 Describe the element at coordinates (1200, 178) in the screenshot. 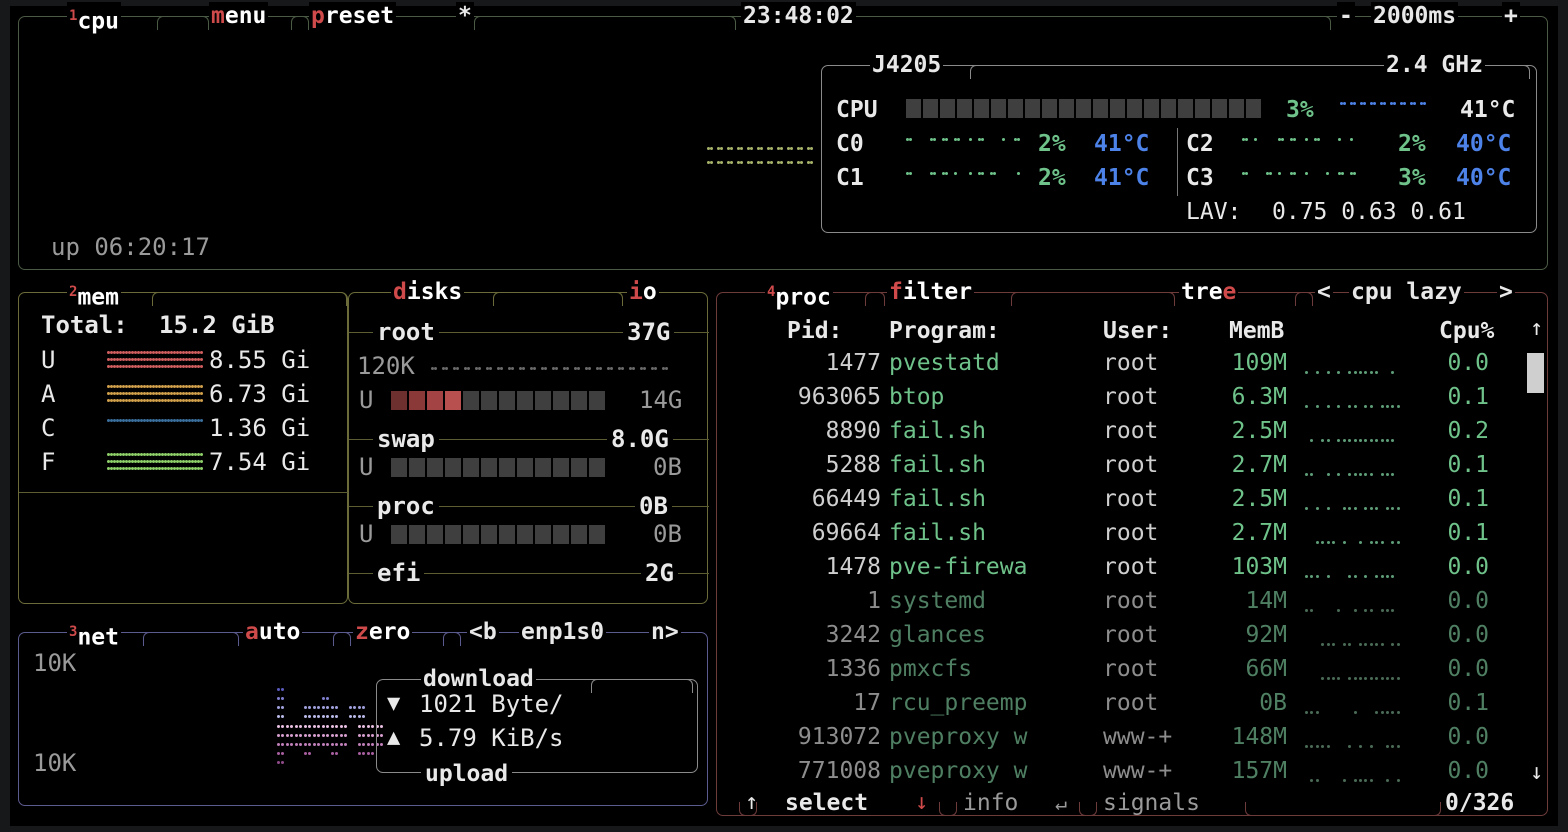

I see `core-label-3: C3` at that location.